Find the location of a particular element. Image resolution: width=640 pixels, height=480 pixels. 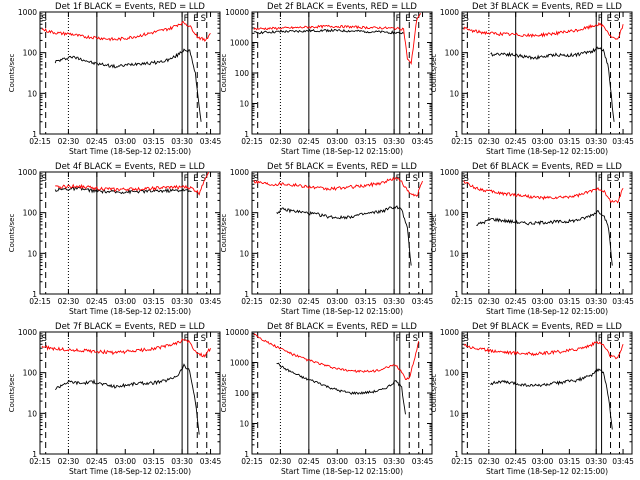

panel-title: Det 1f BLACK = Events, RED = LLD is located at coordinates (130, 7).